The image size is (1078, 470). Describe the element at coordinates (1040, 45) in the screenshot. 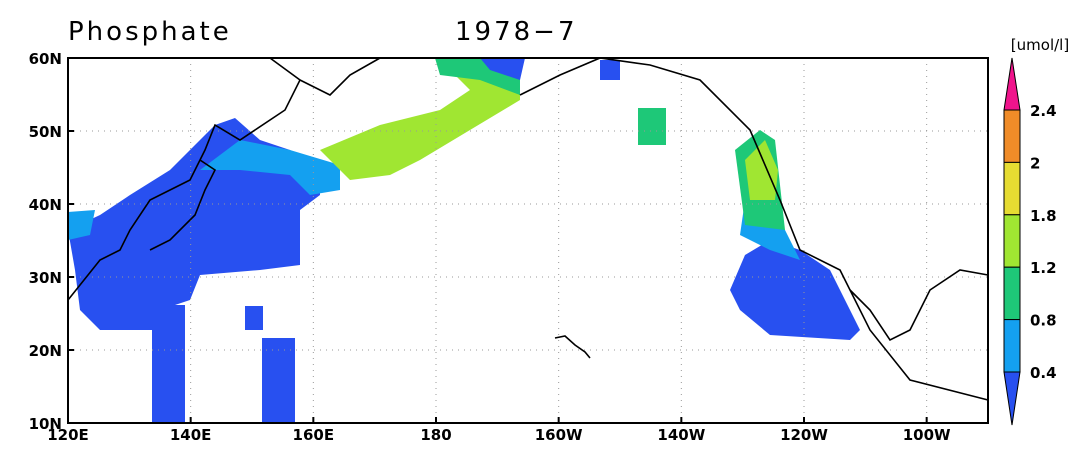

I see `colorbar-unit: [umol/l]` at that location.